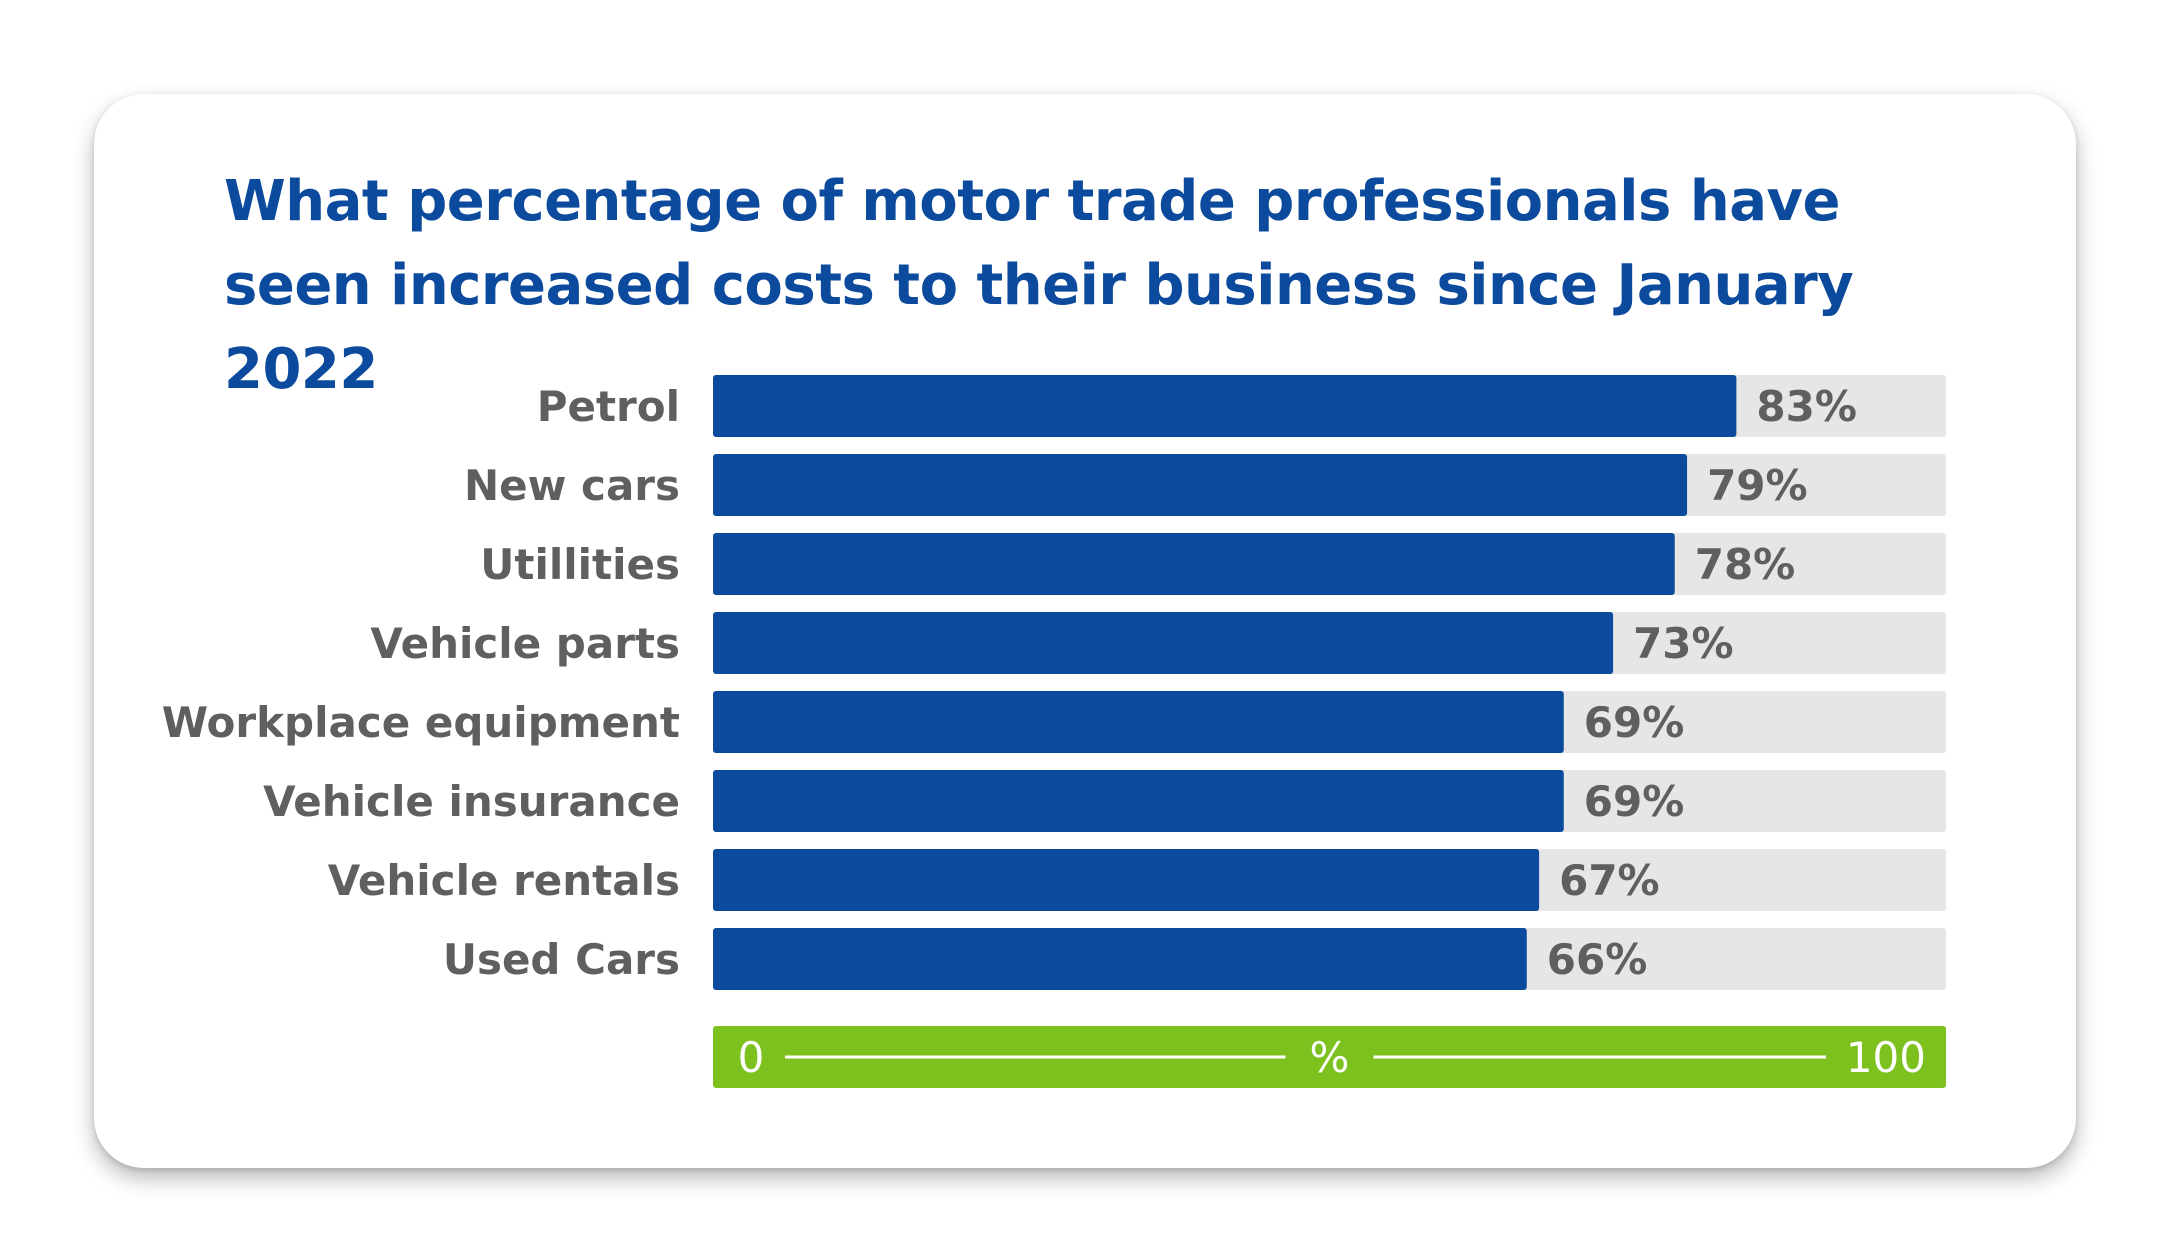  What do you see at coordinates (504, 880) in the screenshot?
I see `category-label: Vehicle rentals` at bounding box center [504, 880].